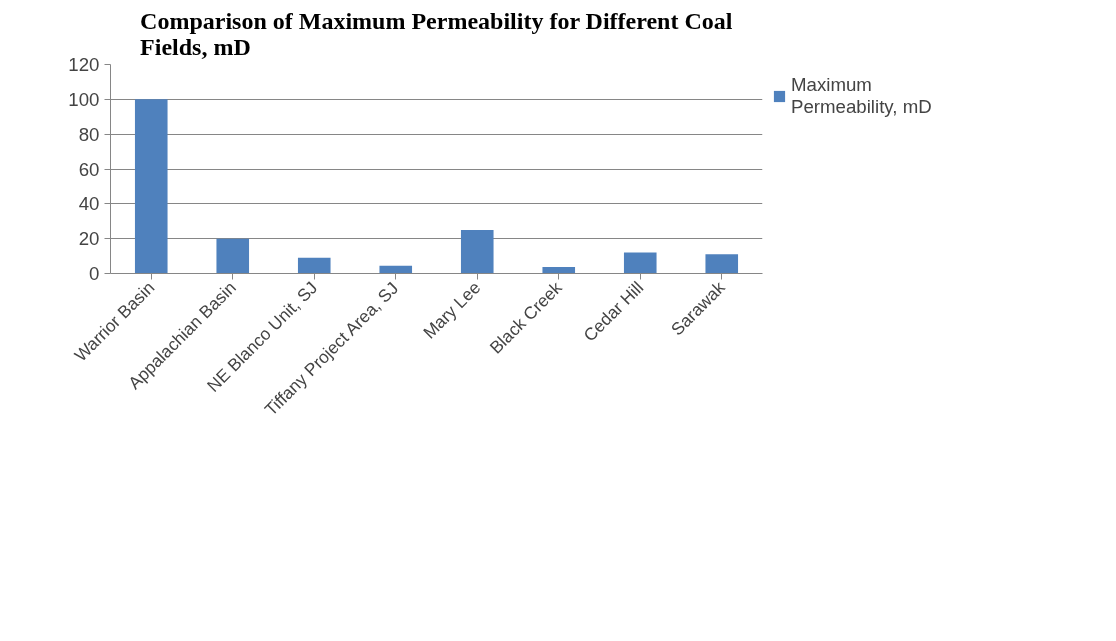 This screenshot has height=641, width=1116. What do you see at coordinates (89, 134) in the screenshot?
I see `y-tick-label: 80` at bounding box center [89, 134].